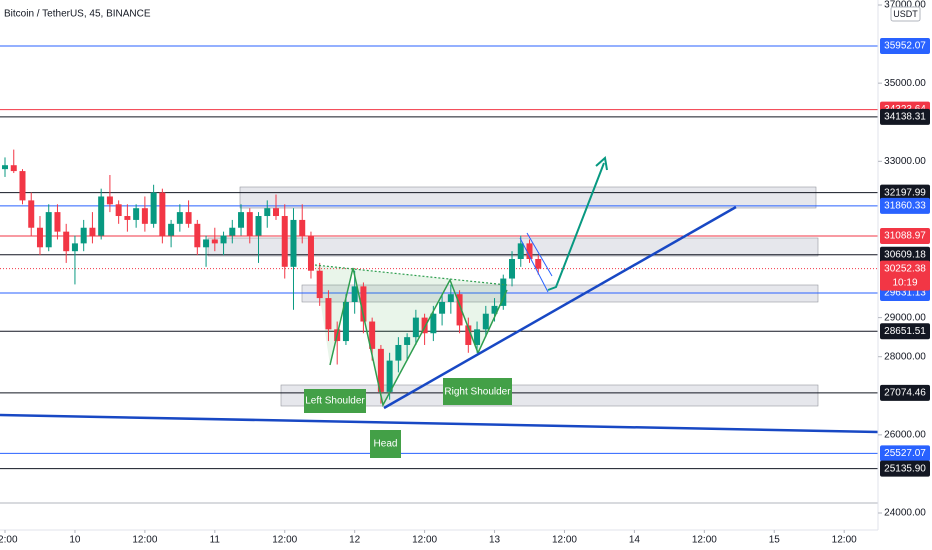 The height and width of the screenshot is (550, 932). Describe the element at coordinates (905, 268) in the screenshot. I see `price-tag-label: 30252.38` at that location.